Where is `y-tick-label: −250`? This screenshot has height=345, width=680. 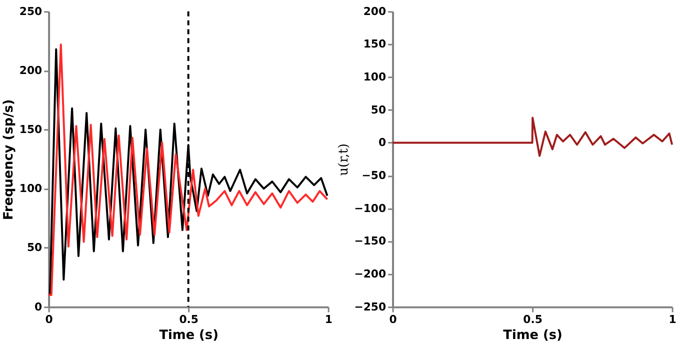 y-tick-label: −250 is located at coordinates (370, 307).